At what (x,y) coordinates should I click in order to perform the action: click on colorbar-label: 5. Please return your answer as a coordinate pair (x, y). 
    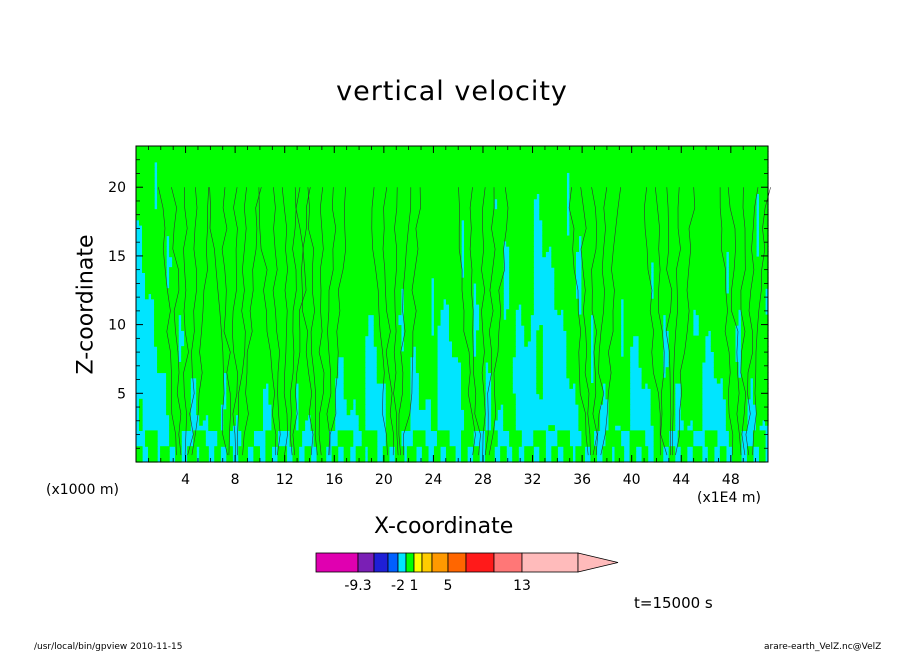
    Looking at the image, I should click on (448, 586).